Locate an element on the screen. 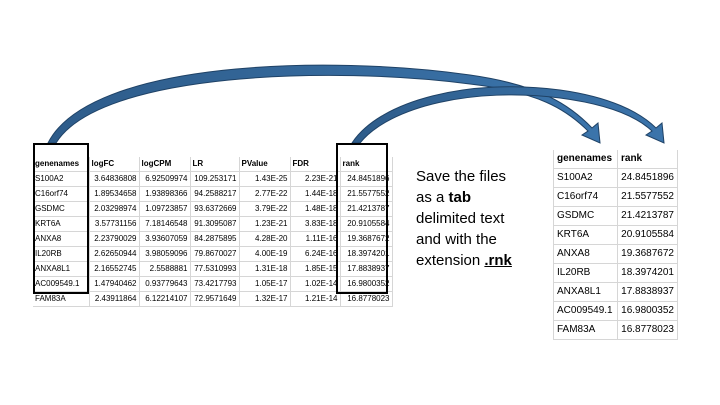  left-header-lr: LR is located at coordinates (215, 164).